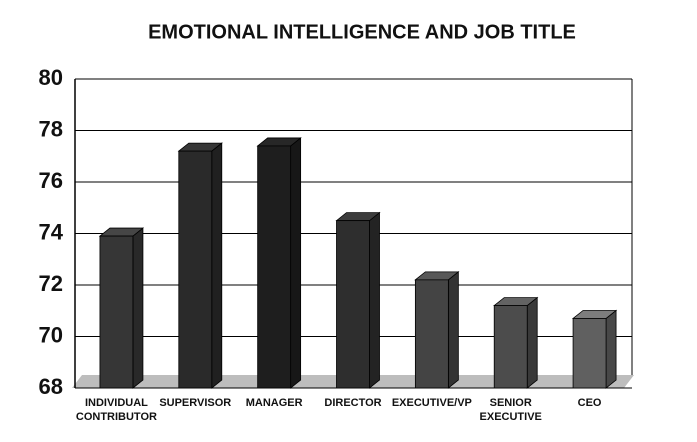 This screenshot has height=442, width=697. I want to click on chart-title: EMOTIONAL INTELLIGENCE AND JOB TITLE, so click(362, 32).